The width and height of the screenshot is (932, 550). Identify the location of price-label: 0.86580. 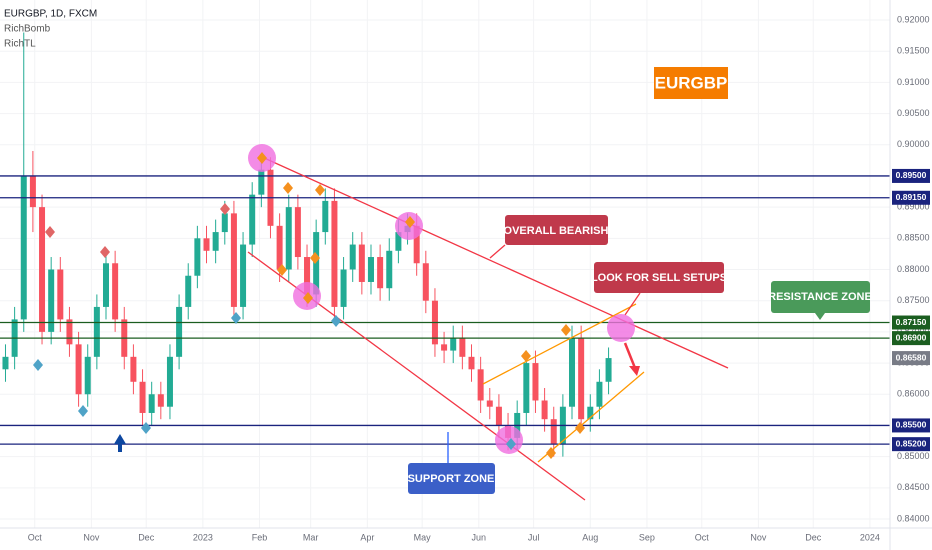
(911, 357).